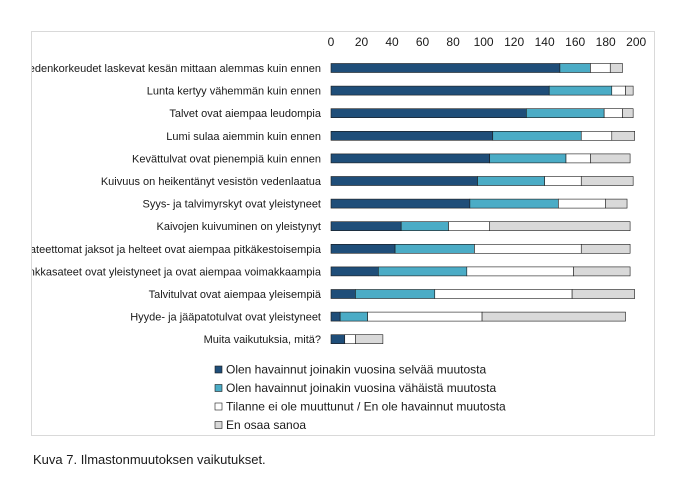 The image size is (689, 493). I want to click on category-label: Talvet ovat aiempaa leudompia, so click(245, 114).